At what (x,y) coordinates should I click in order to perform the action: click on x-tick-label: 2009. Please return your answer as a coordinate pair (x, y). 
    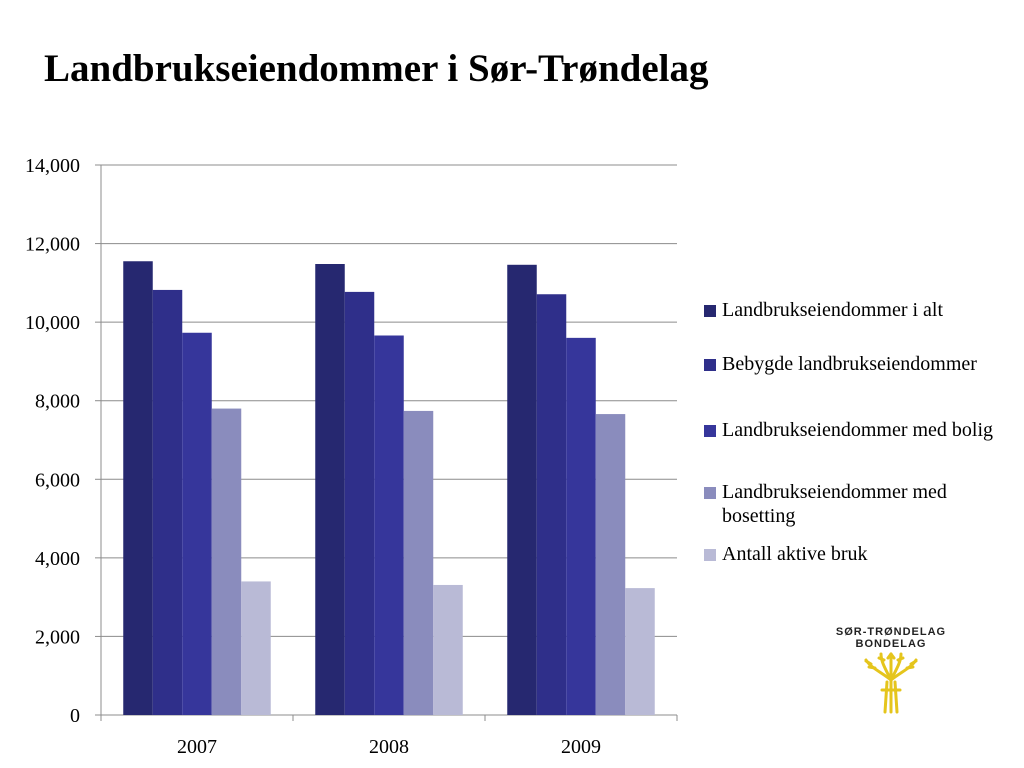
    Looking at the image, I should click on (581, 747).